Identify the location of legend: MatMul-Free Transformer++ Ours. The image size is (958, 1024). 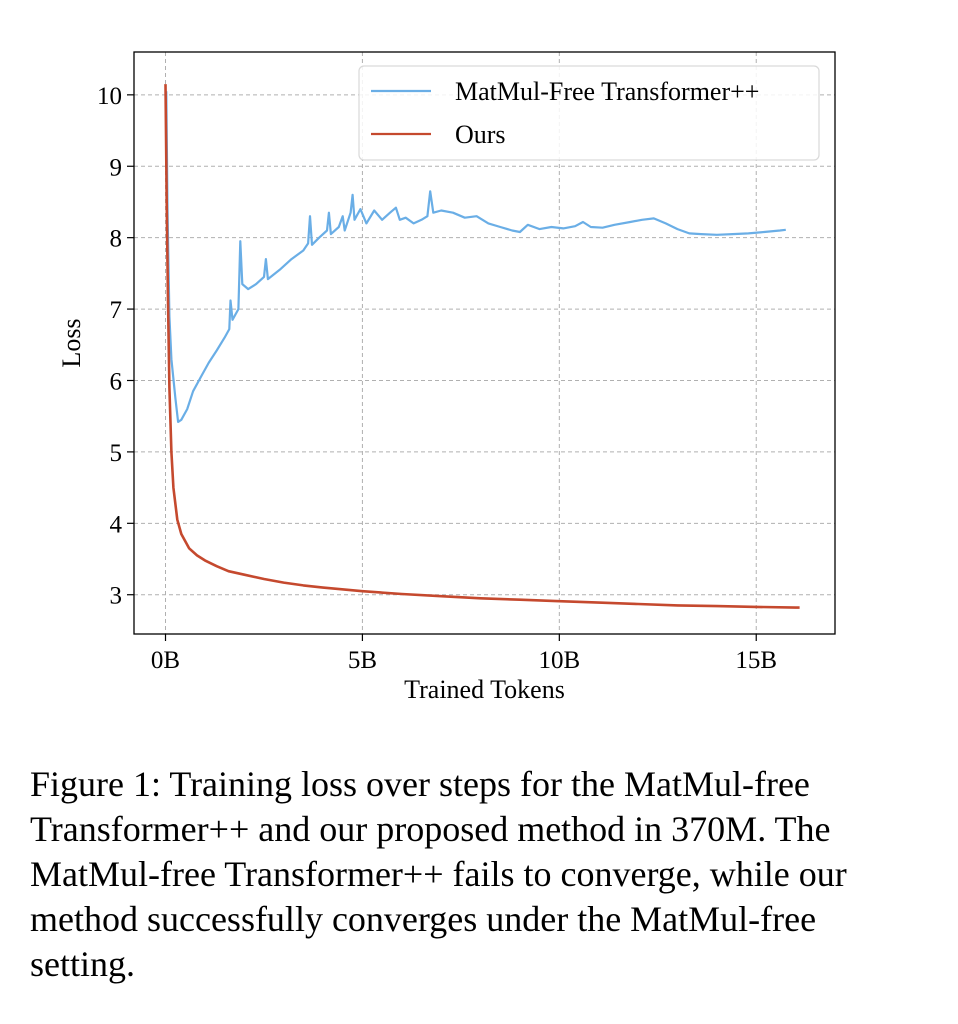
(589, 113).